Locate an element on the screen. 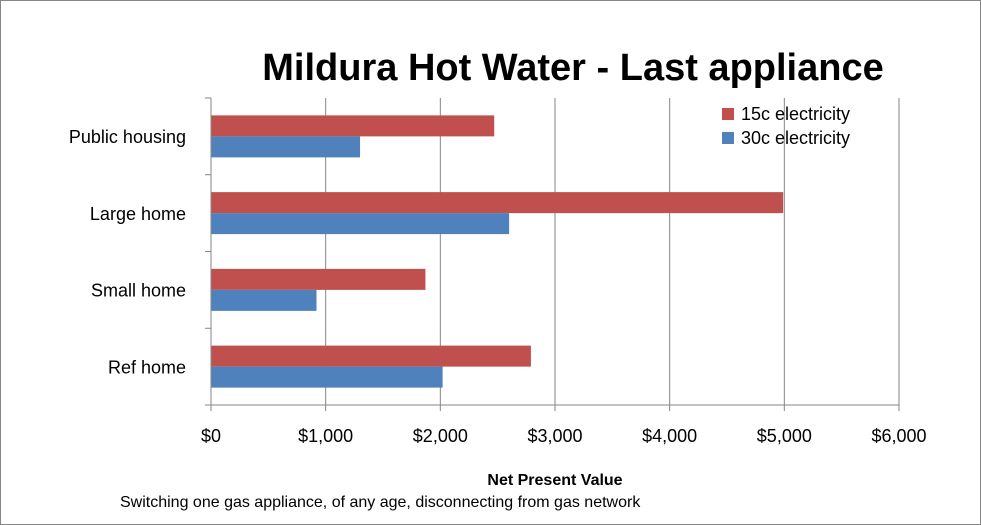  x-tick-label: $2,000 is located at coordinates (440, 436).